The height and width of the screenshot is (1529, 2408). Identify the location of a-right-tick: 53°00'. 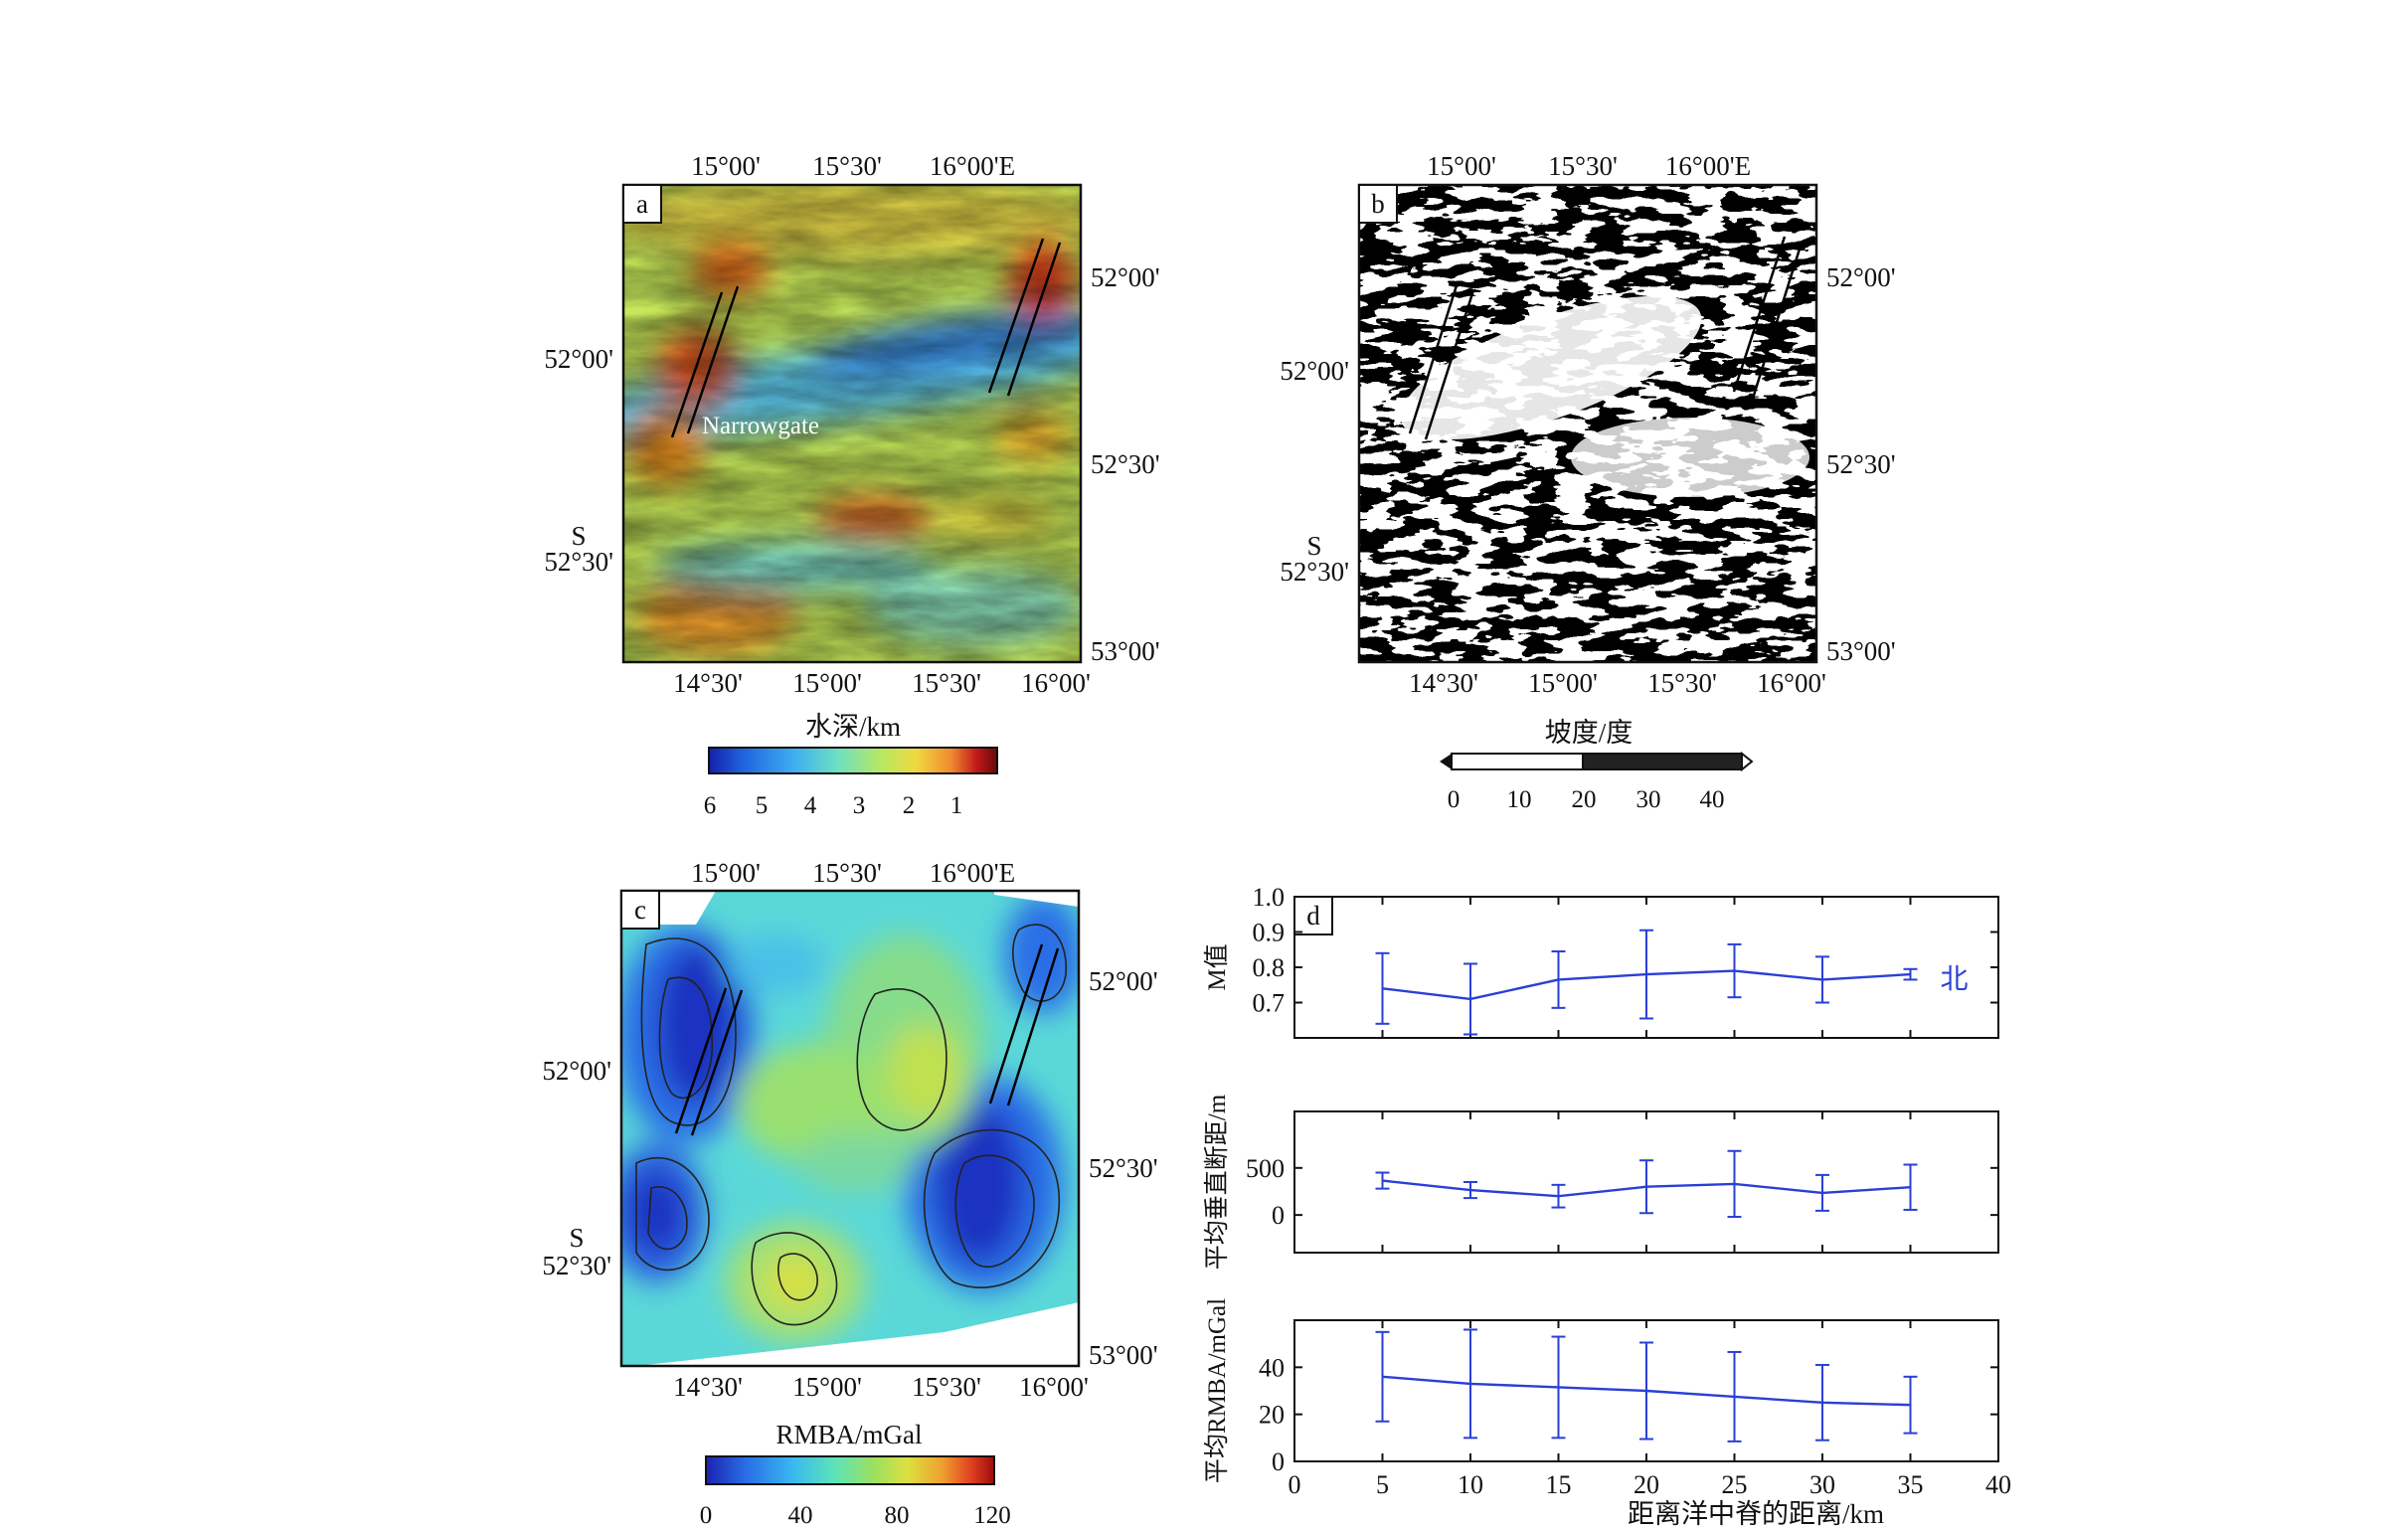
(1125, 651).